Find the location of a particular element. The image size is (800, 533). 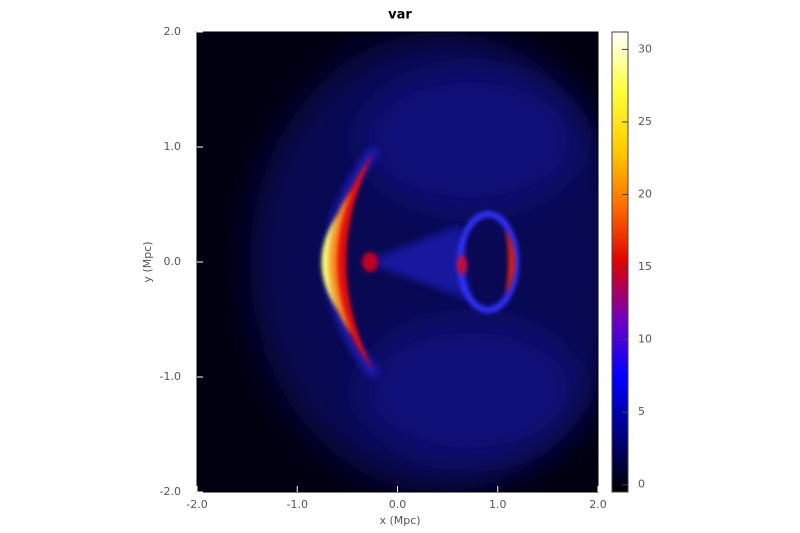

x-tick-label: 0.0 is located at coordinates (398, 504).